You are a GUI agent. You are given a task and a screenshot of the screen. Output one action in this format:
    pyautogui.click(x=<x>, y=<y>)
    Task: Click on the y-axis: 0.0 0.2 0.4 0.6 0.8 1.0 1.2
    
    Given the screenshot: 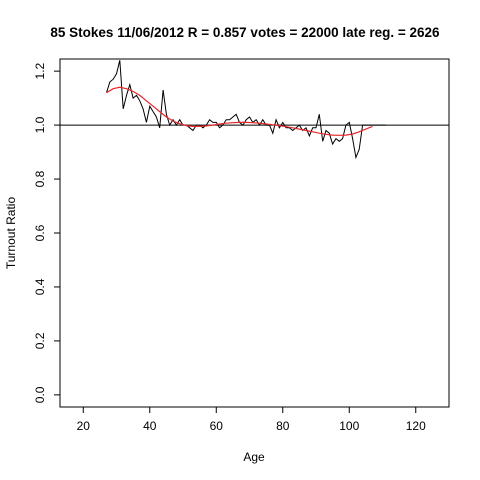 What is the action you would take?
    pyautogui.click(x=46, y=232)
    